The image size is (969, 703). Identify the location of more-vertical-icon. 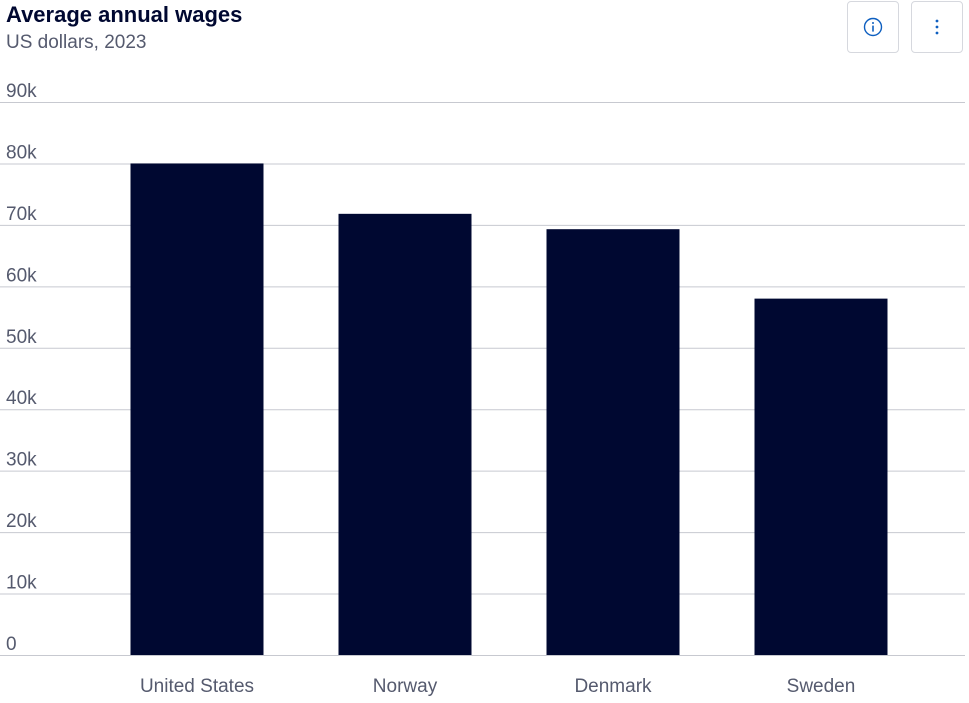
(937, 27).